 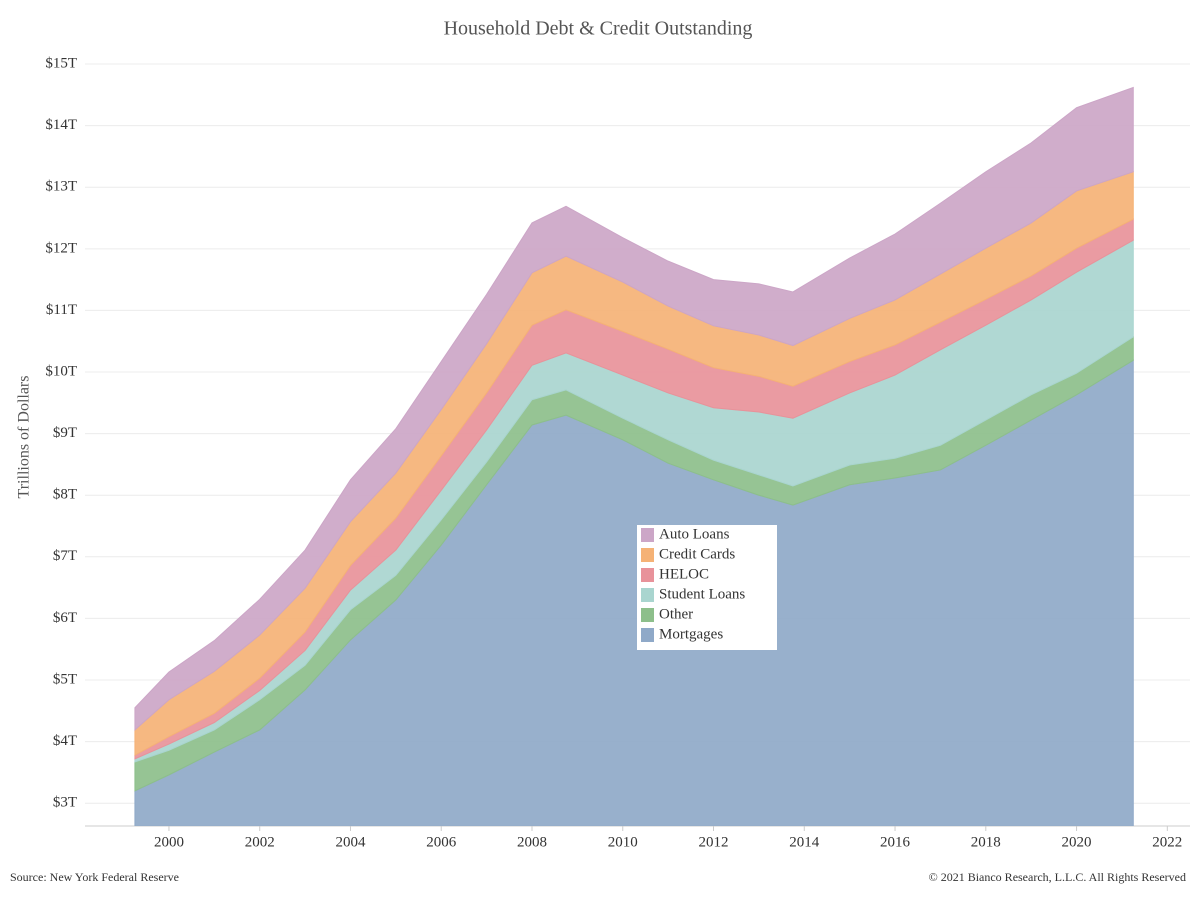 What do you see at coordinates (1077, 842) in the screenshot?
I see `x-tick-label: 2020` at bounding box center [1077, 842].